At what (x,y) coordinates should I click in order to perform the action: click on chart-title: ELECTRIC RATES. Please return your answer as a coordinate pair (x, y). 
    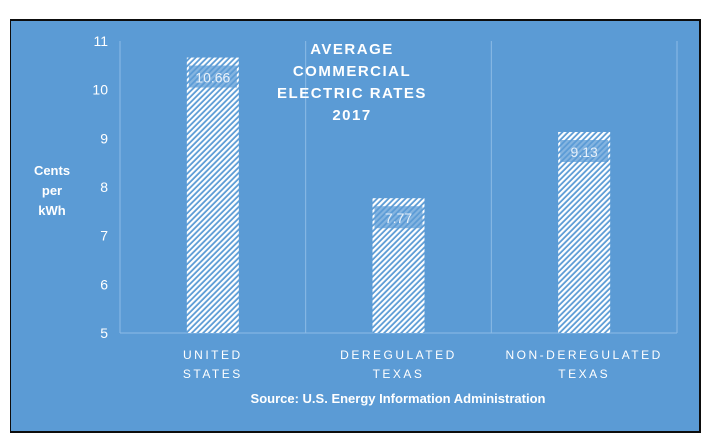
    Looking at the image, I should click on (352, 93).